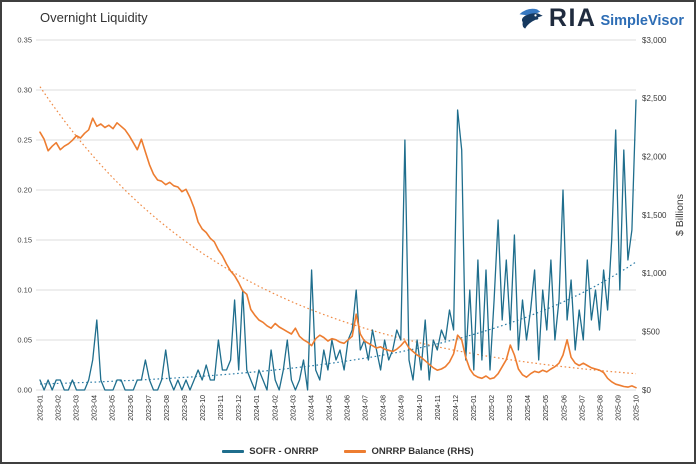 This screenshot has width=696, height=464. Describe the element at coordinates (654, 98) in the screenshot. I see `svg-text: $2,500` at that location.